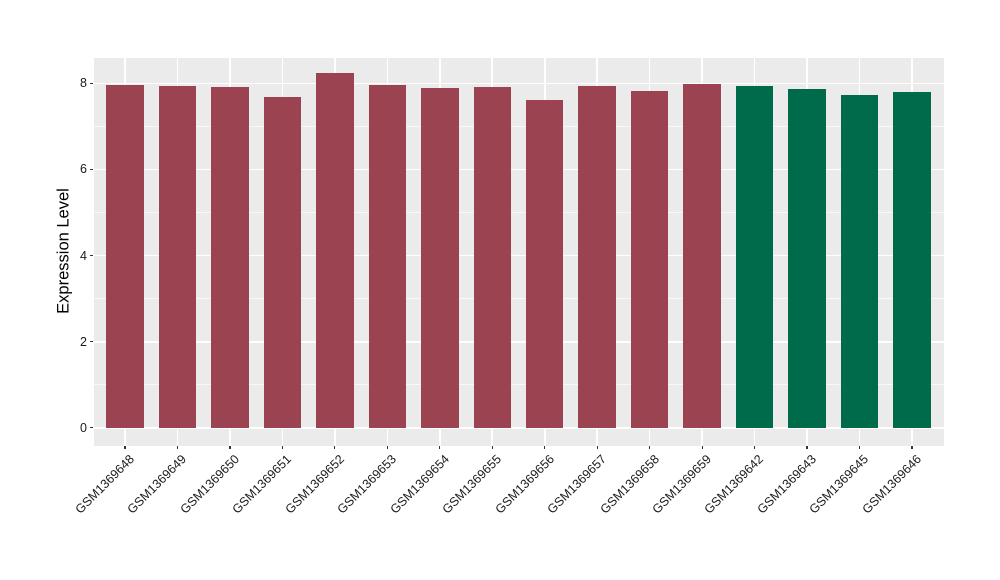 This screenshot has height=580, width=1000. Describe the element at coordinates (650, 447) in the screenshot. I see `x-tick-mark-GSM1369658` at that location.